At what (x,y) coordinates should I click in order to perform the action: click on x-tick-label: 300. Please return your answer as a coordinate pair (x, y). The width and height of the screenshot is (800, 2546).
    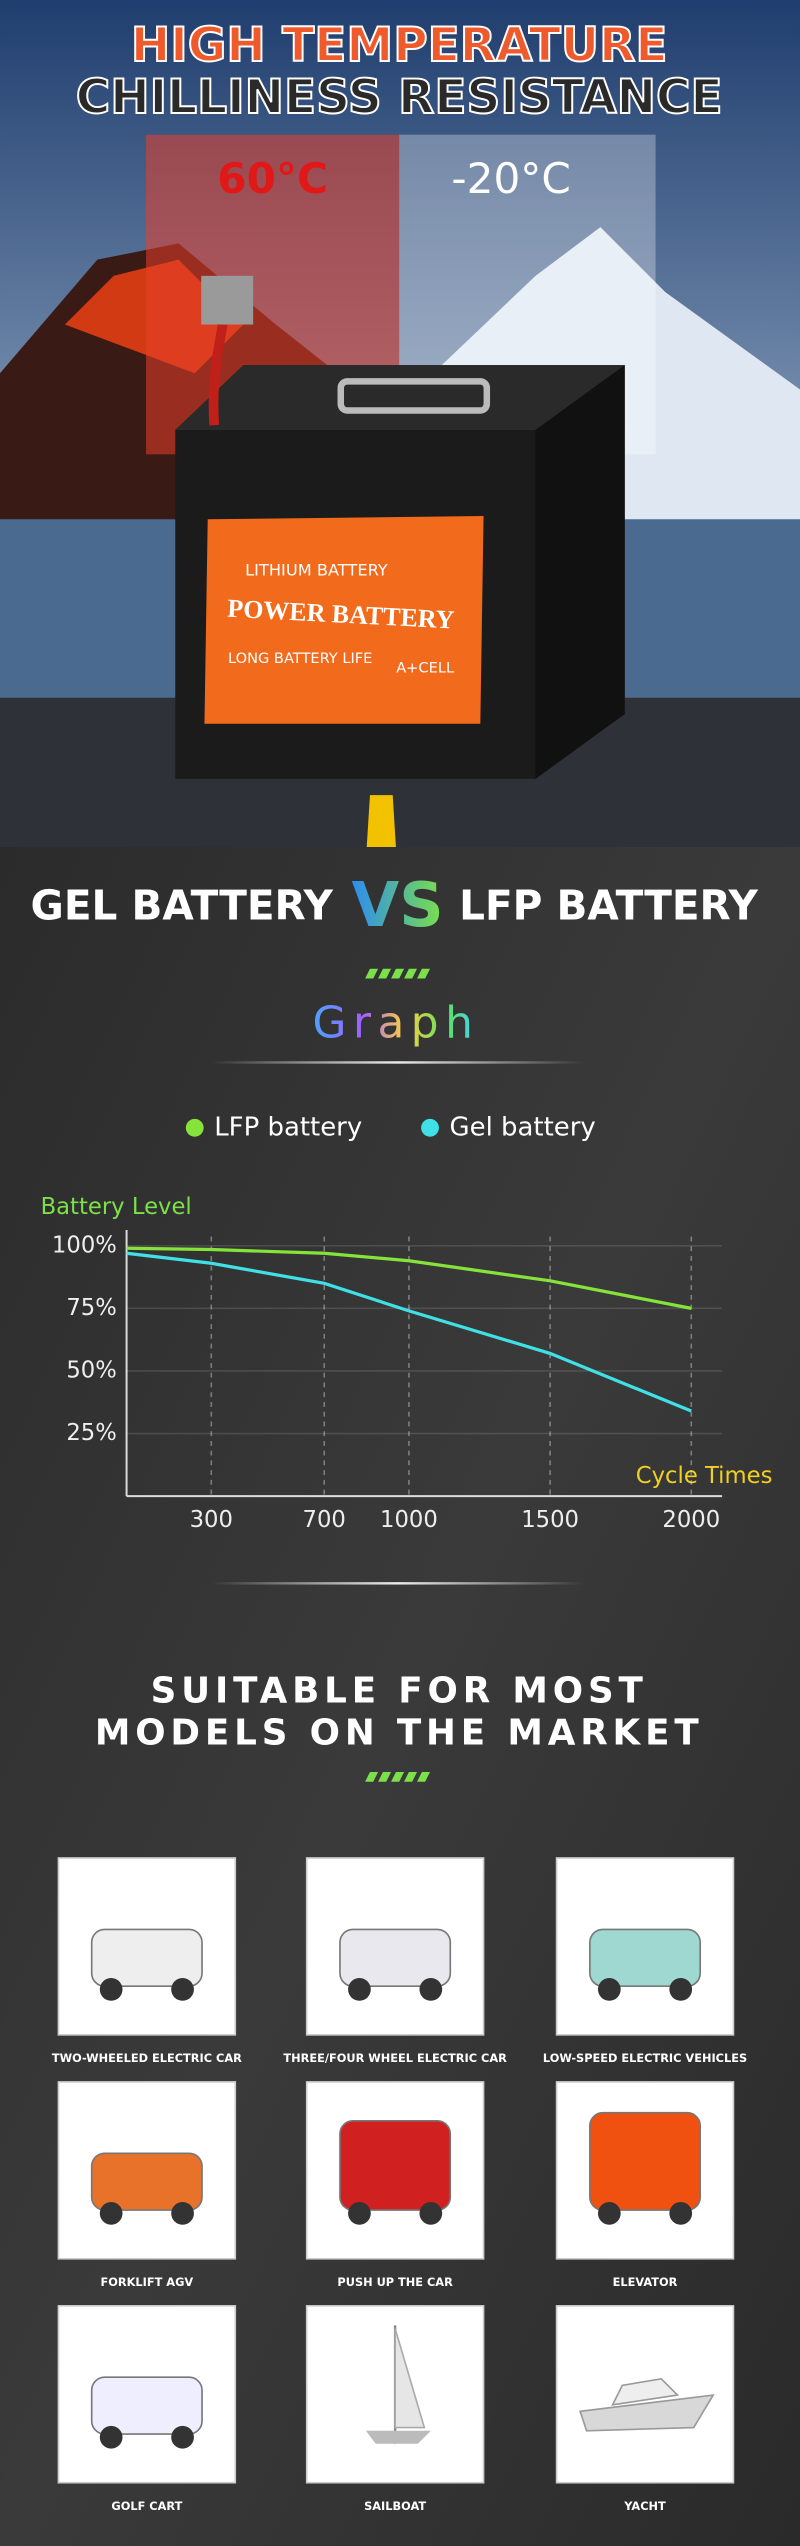
    Looking at the image, I should click on (211, 1520).